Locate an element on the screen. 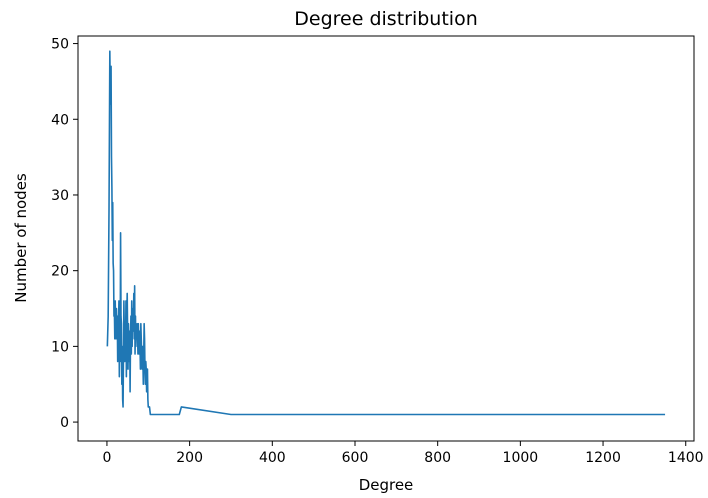  x-tick-label: 1200 is located at coordinates (603, 458).